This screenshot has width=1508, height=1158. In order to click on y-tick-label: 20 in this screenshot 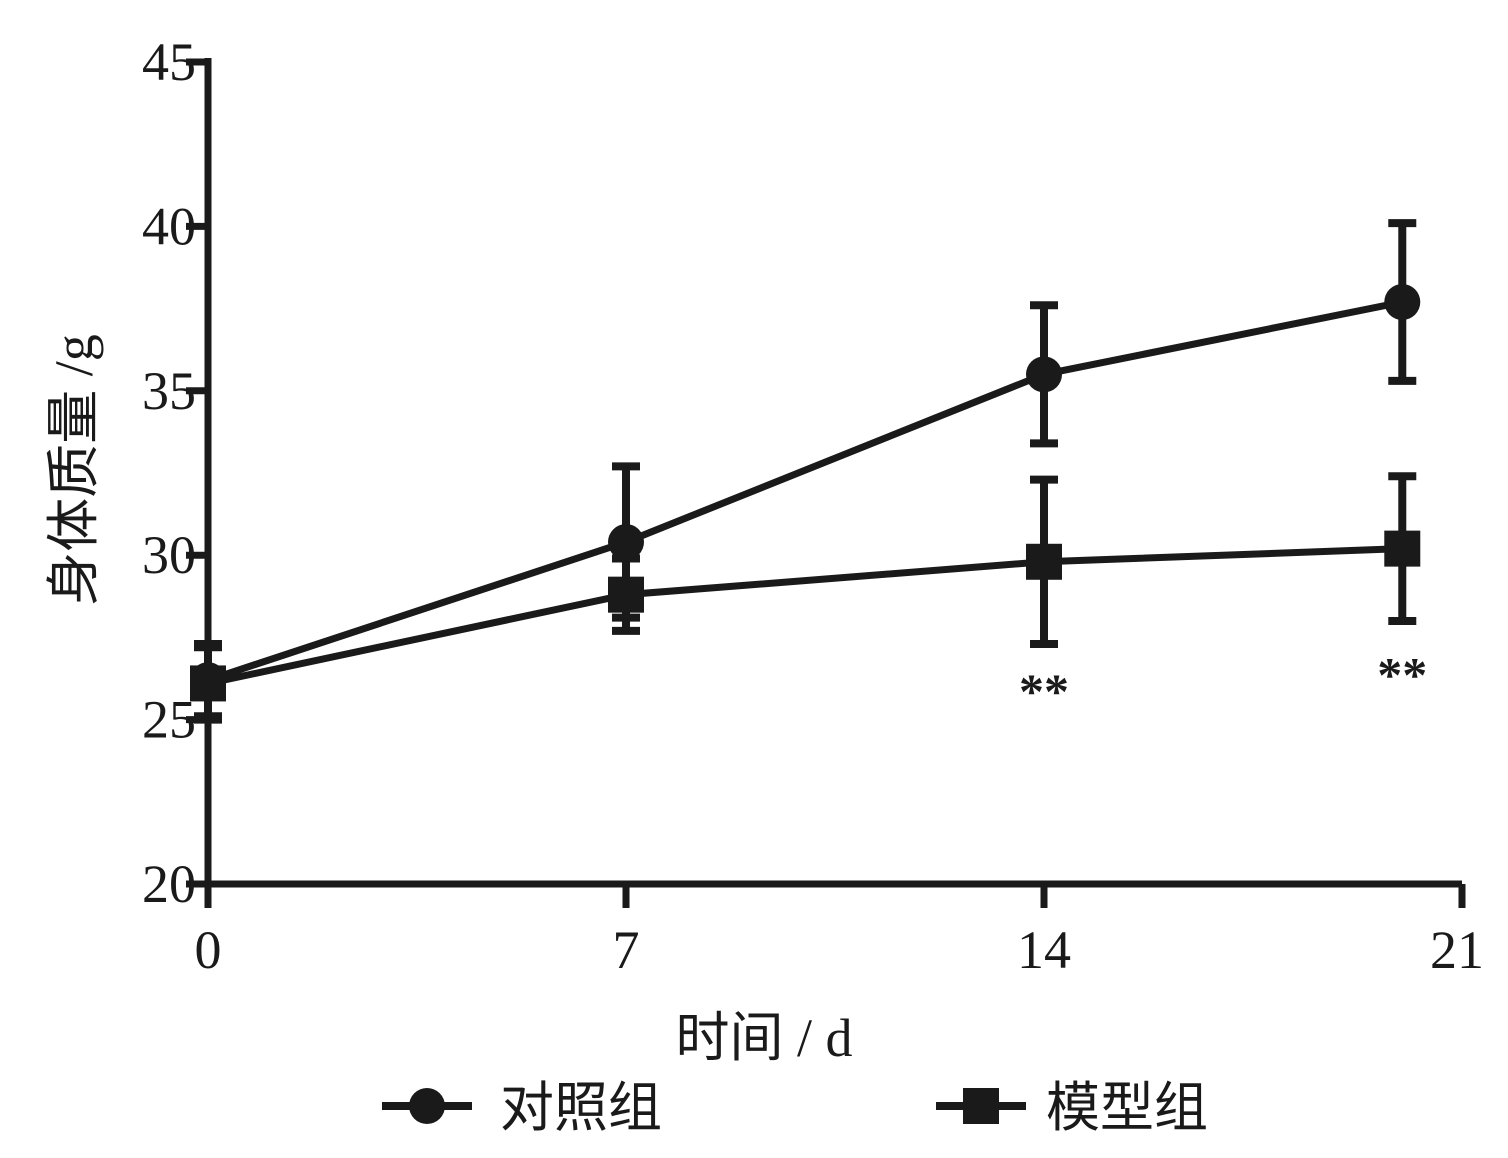, I will do `click(169, 884)`.